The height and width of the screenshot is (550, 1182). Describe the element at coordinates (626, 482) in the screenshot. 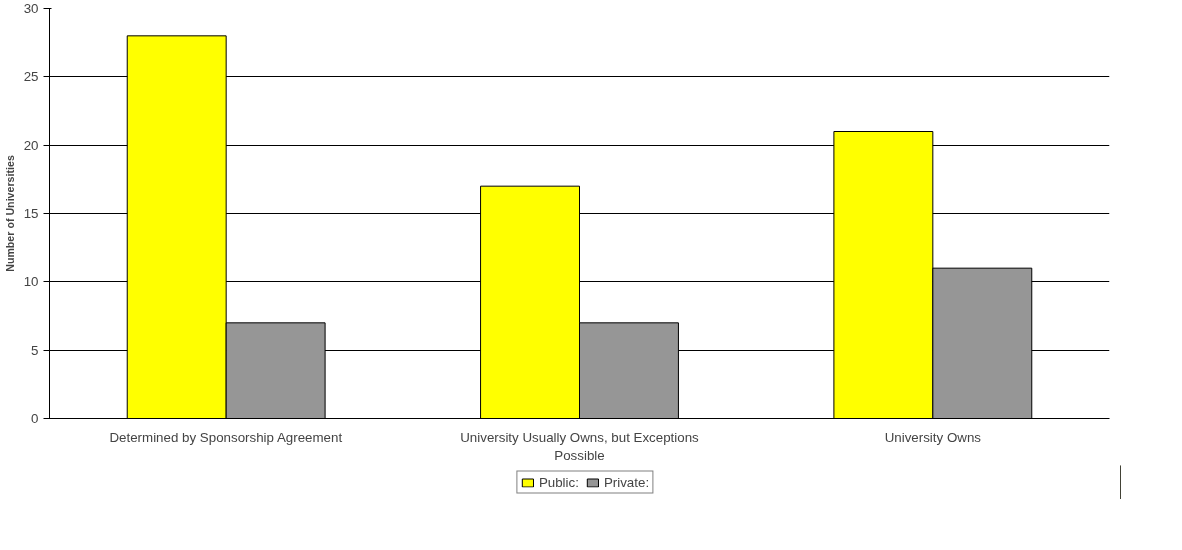

I see `legend-label: Private:` at that location.